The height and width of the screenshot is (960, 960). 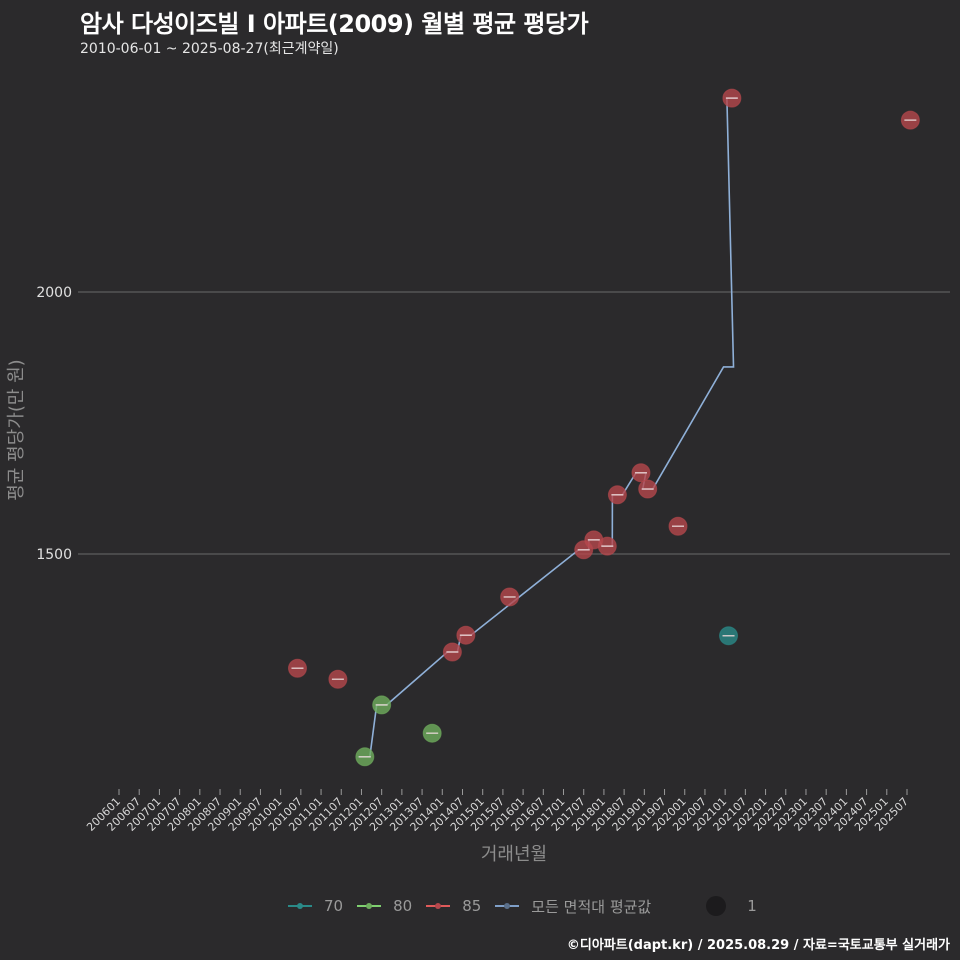 I want to click on chart-subtitle: 2010-06-01 ~ 2025-08-27(최근계약일), so click(x=209, y=49).